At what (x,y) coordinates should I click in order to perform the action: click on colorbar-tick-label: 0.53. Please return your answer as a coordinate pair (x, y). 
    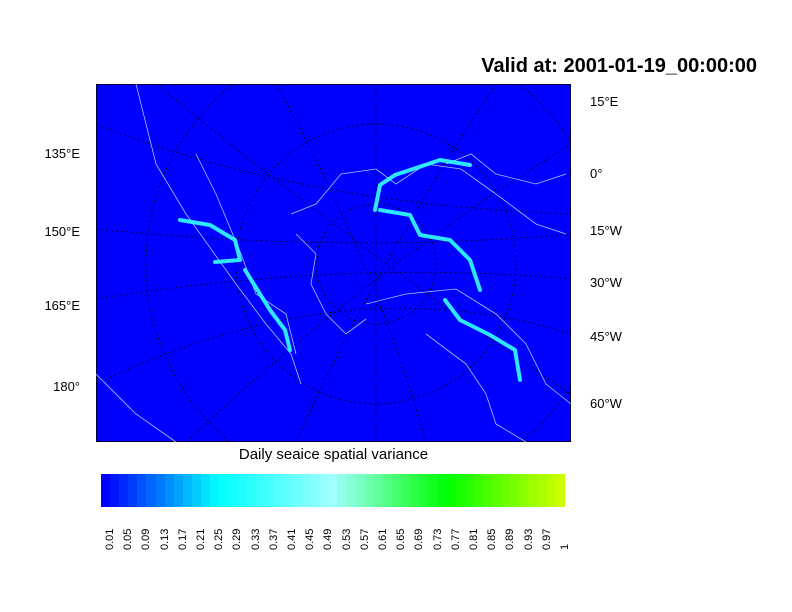
    Looking at the image, I should click on (346, 539).